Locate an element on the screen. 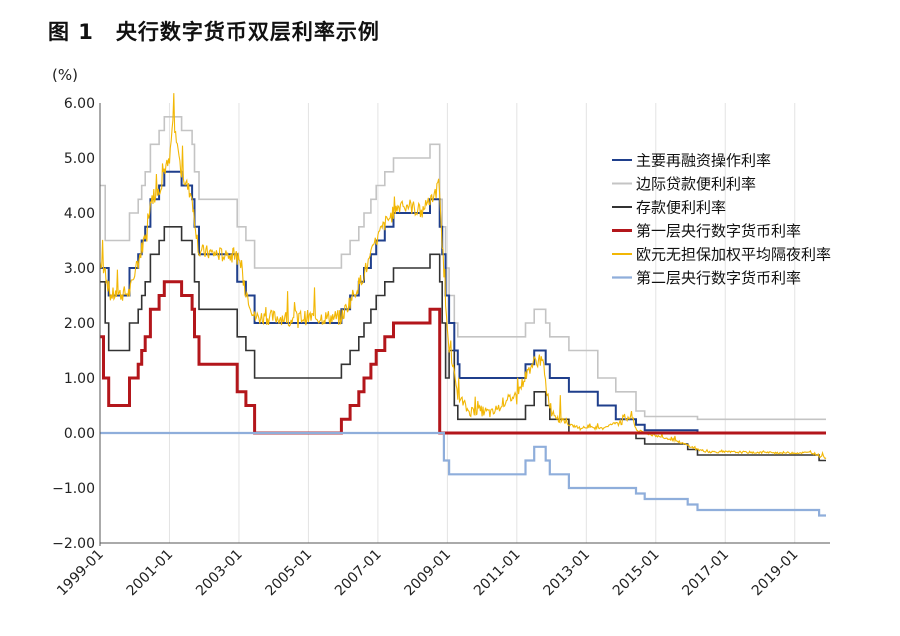  x-tick-label: 2003-01 is located at coordinates (219, 573).